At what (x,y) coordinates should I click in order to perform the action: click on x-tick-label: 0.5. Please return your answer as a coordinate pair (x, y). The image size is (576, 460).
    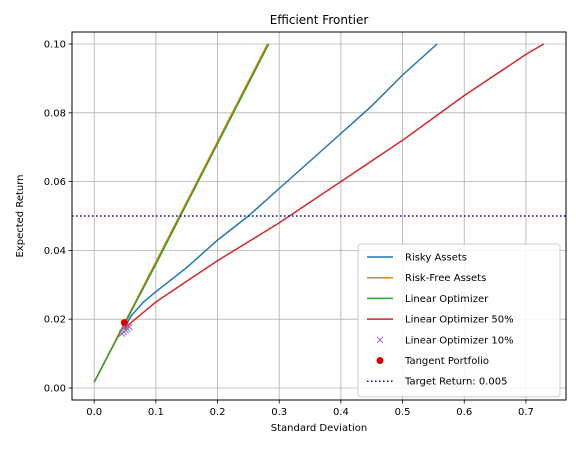
    Looking at the image, I should click on (403, 412).